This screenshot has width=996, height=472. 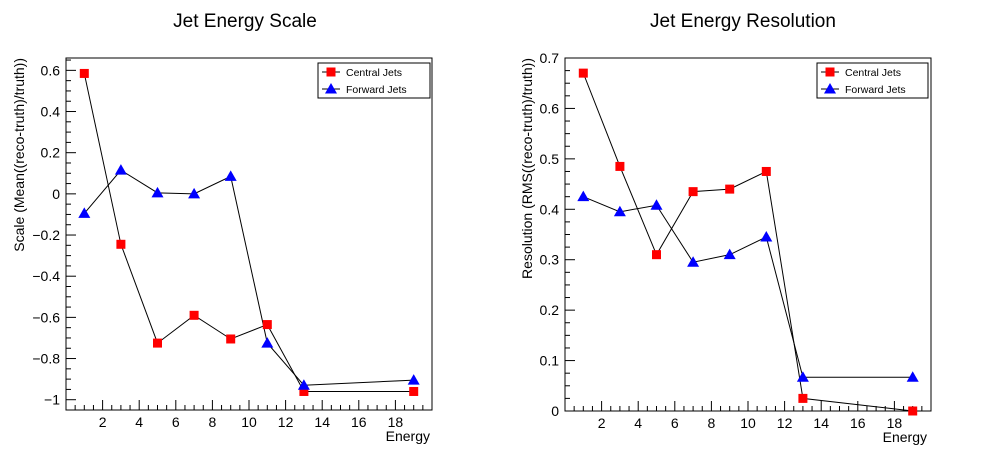 What do you see at coordinates (748, 287) in the screenshot?
I see `series-line-forward-jets` at bounding box center [748, 287].